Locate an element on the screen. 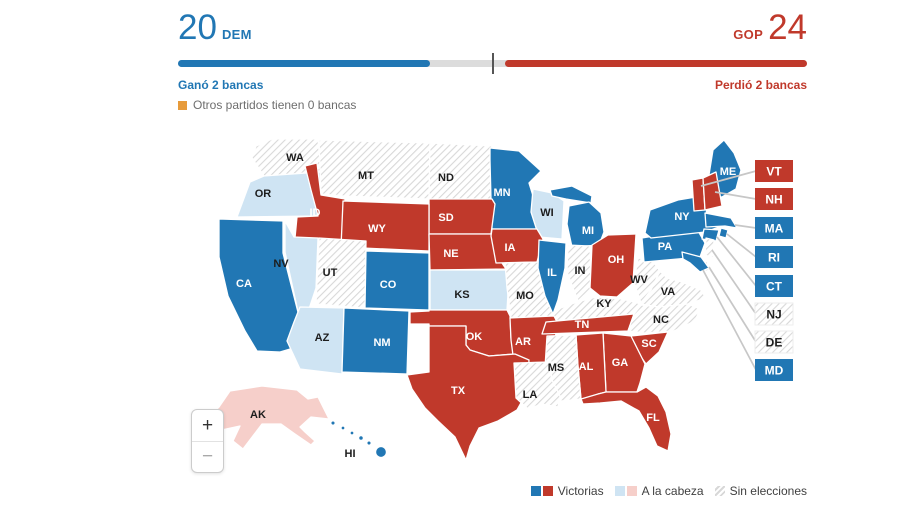 The width and height of the screenshot is (900, 506). state-fl is located at coordinates (626, 419).